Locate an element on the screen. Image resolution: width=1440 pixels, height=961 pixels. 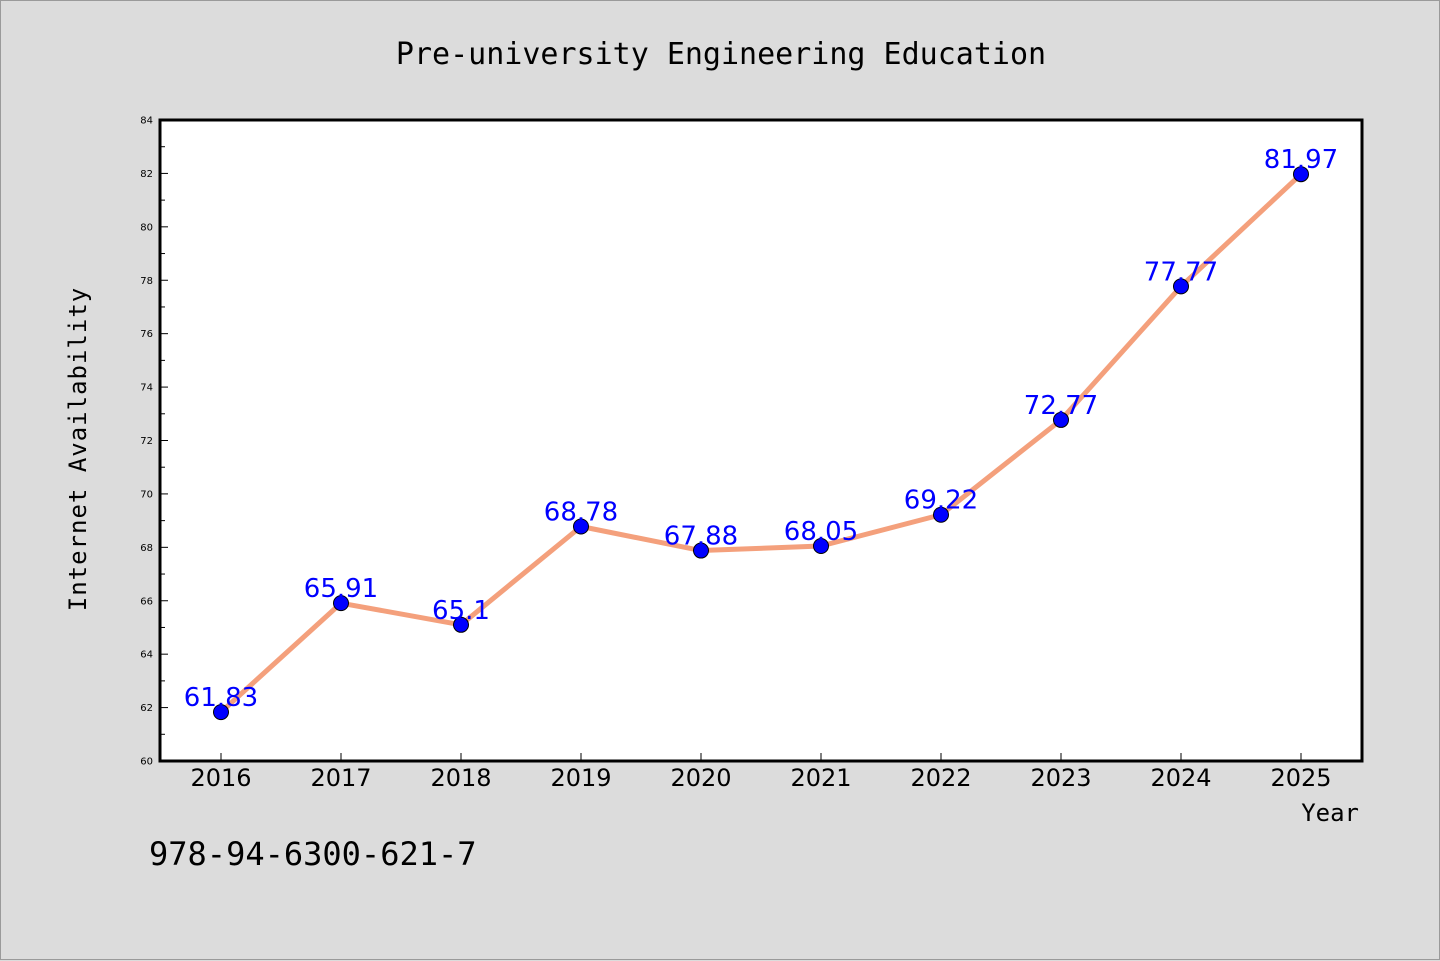
x-tick-label: 2022 is located at coordinates (940, 778).